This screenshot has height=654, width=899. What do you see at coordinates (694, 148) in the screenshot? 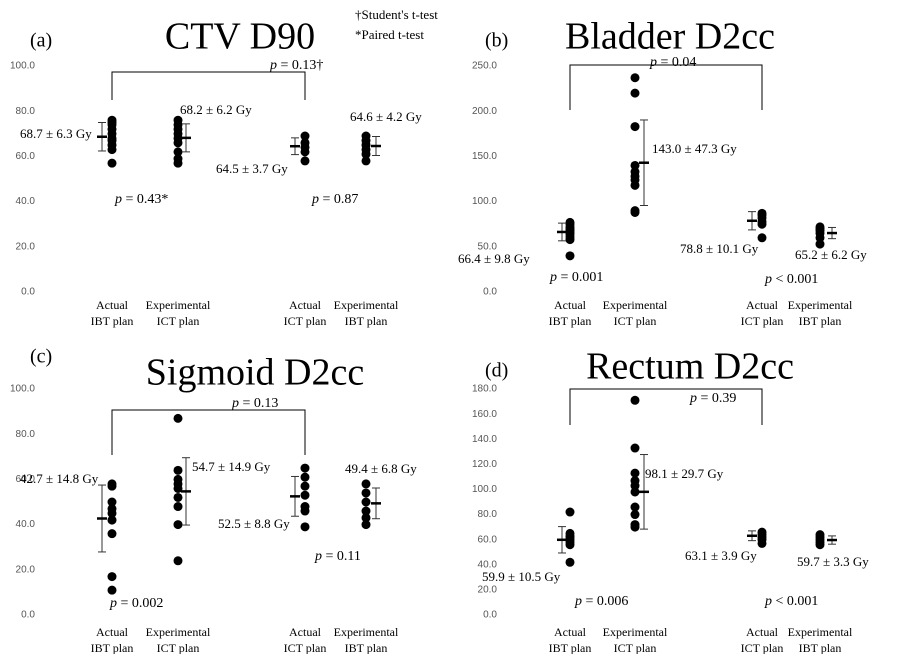
I see `mean-label: 143.0 ± 47.3 Gy` at bounding box center [694, 148].